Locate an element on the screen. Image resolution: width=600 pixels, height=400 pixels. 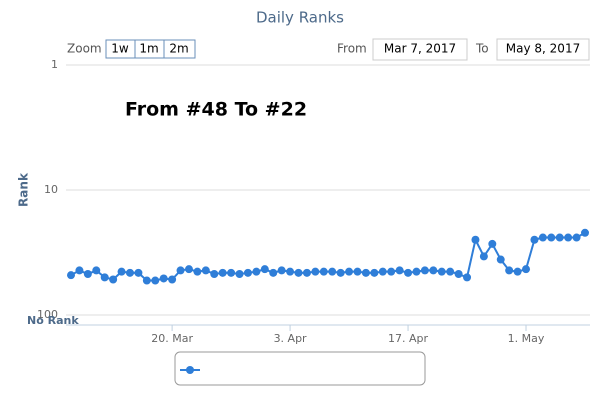
y-tick-label: 10 is located at coordinates (51, 189).